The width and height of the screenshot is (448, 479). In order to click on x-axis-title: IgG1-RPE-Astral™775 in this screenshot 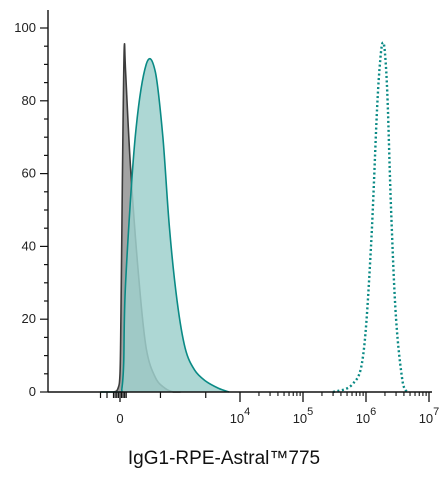, I will do `click(224, 458)`.